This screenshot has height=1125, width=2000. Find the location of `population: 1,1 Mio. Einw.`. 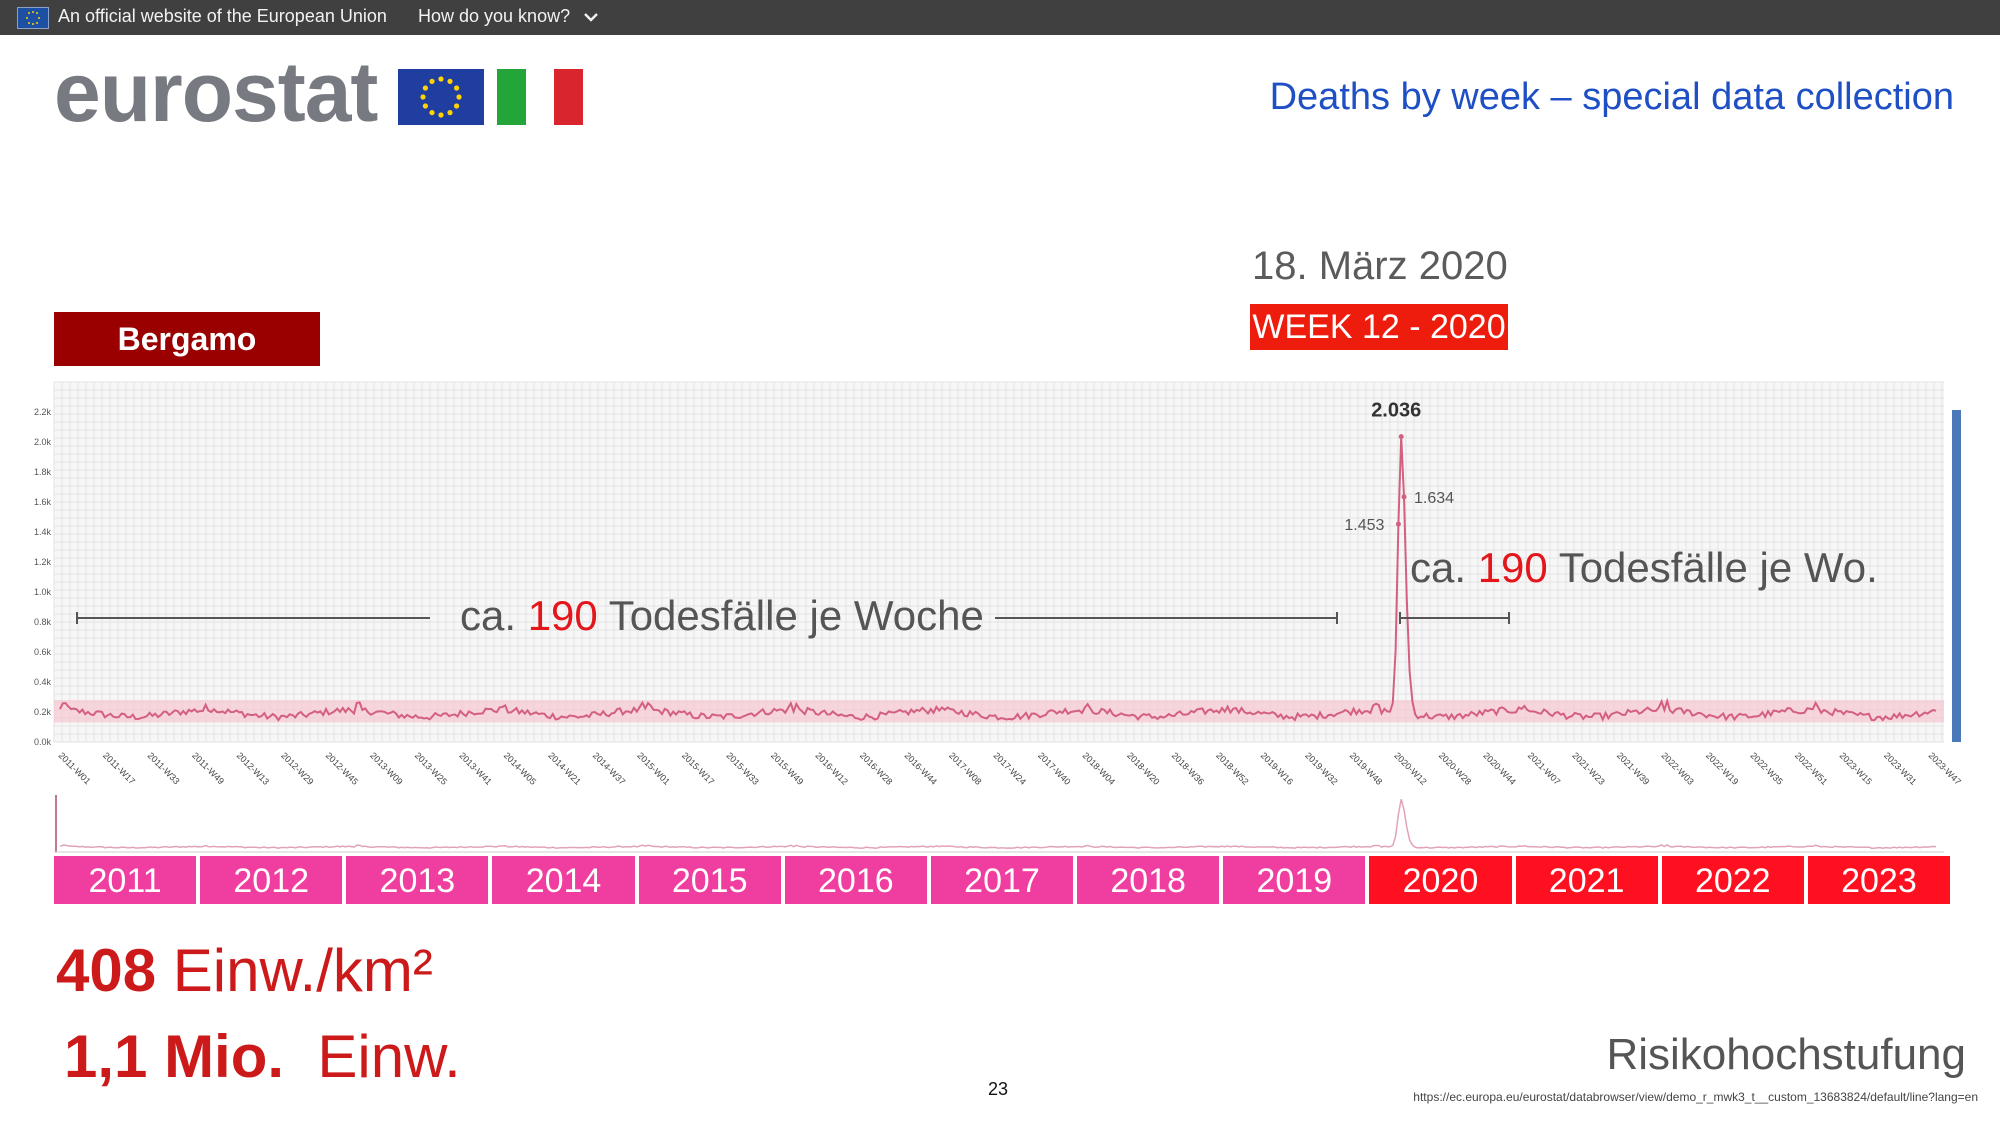

population: 1,1 Mio. Einw. is located at coordinates (262, 1056).